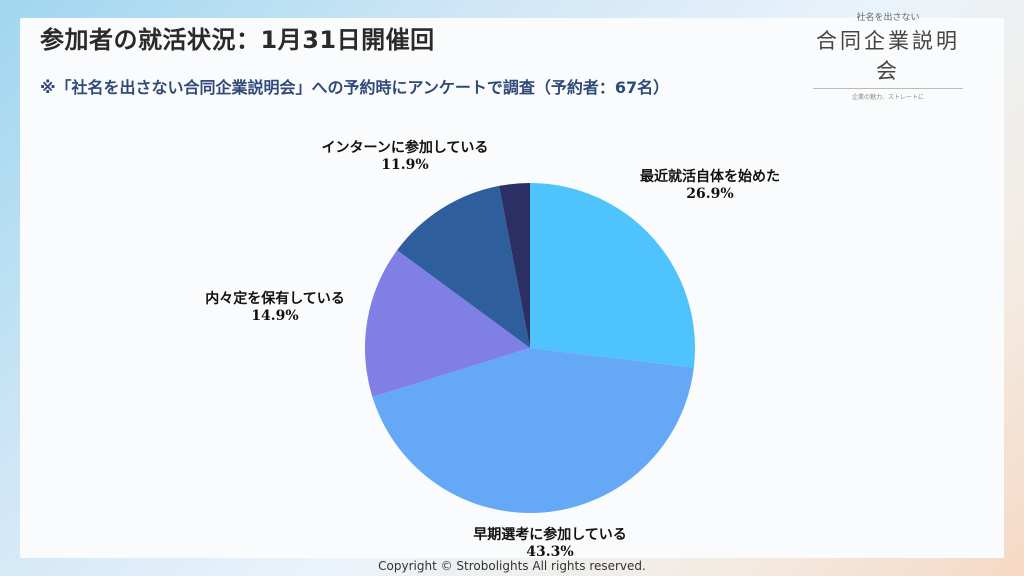 Image resolution: width=1024 pixels, height=576 pixels. What do you see at coordinates (888, 18) in the screenshot?
I see `logo-small-text: 社名を出さない` at bounding box center [888, 18].